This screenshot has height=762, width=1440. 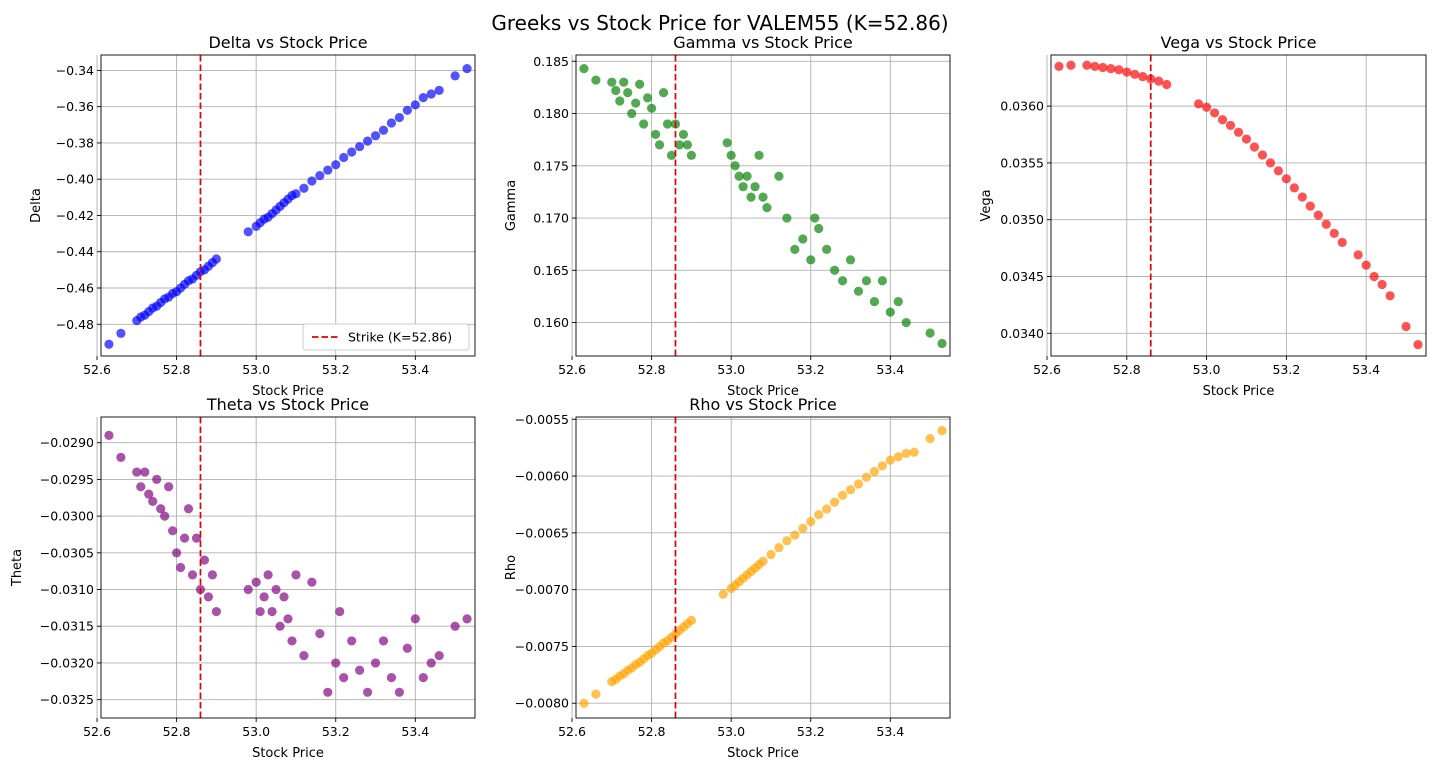 I want to click on gamma-x-tick-label: 52.6, so click(x=572, y=369).